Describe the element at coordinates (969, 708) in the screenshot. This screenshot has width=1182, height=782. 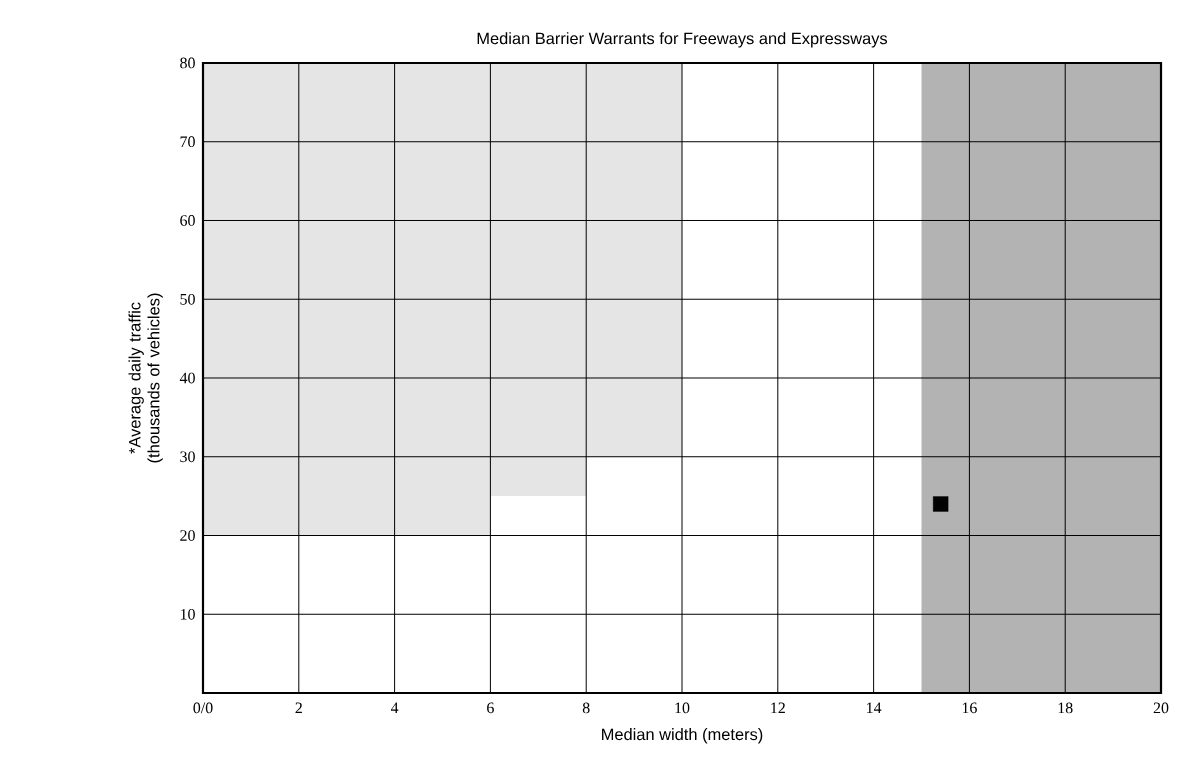
I see `x-tick-label: 16` at that location.